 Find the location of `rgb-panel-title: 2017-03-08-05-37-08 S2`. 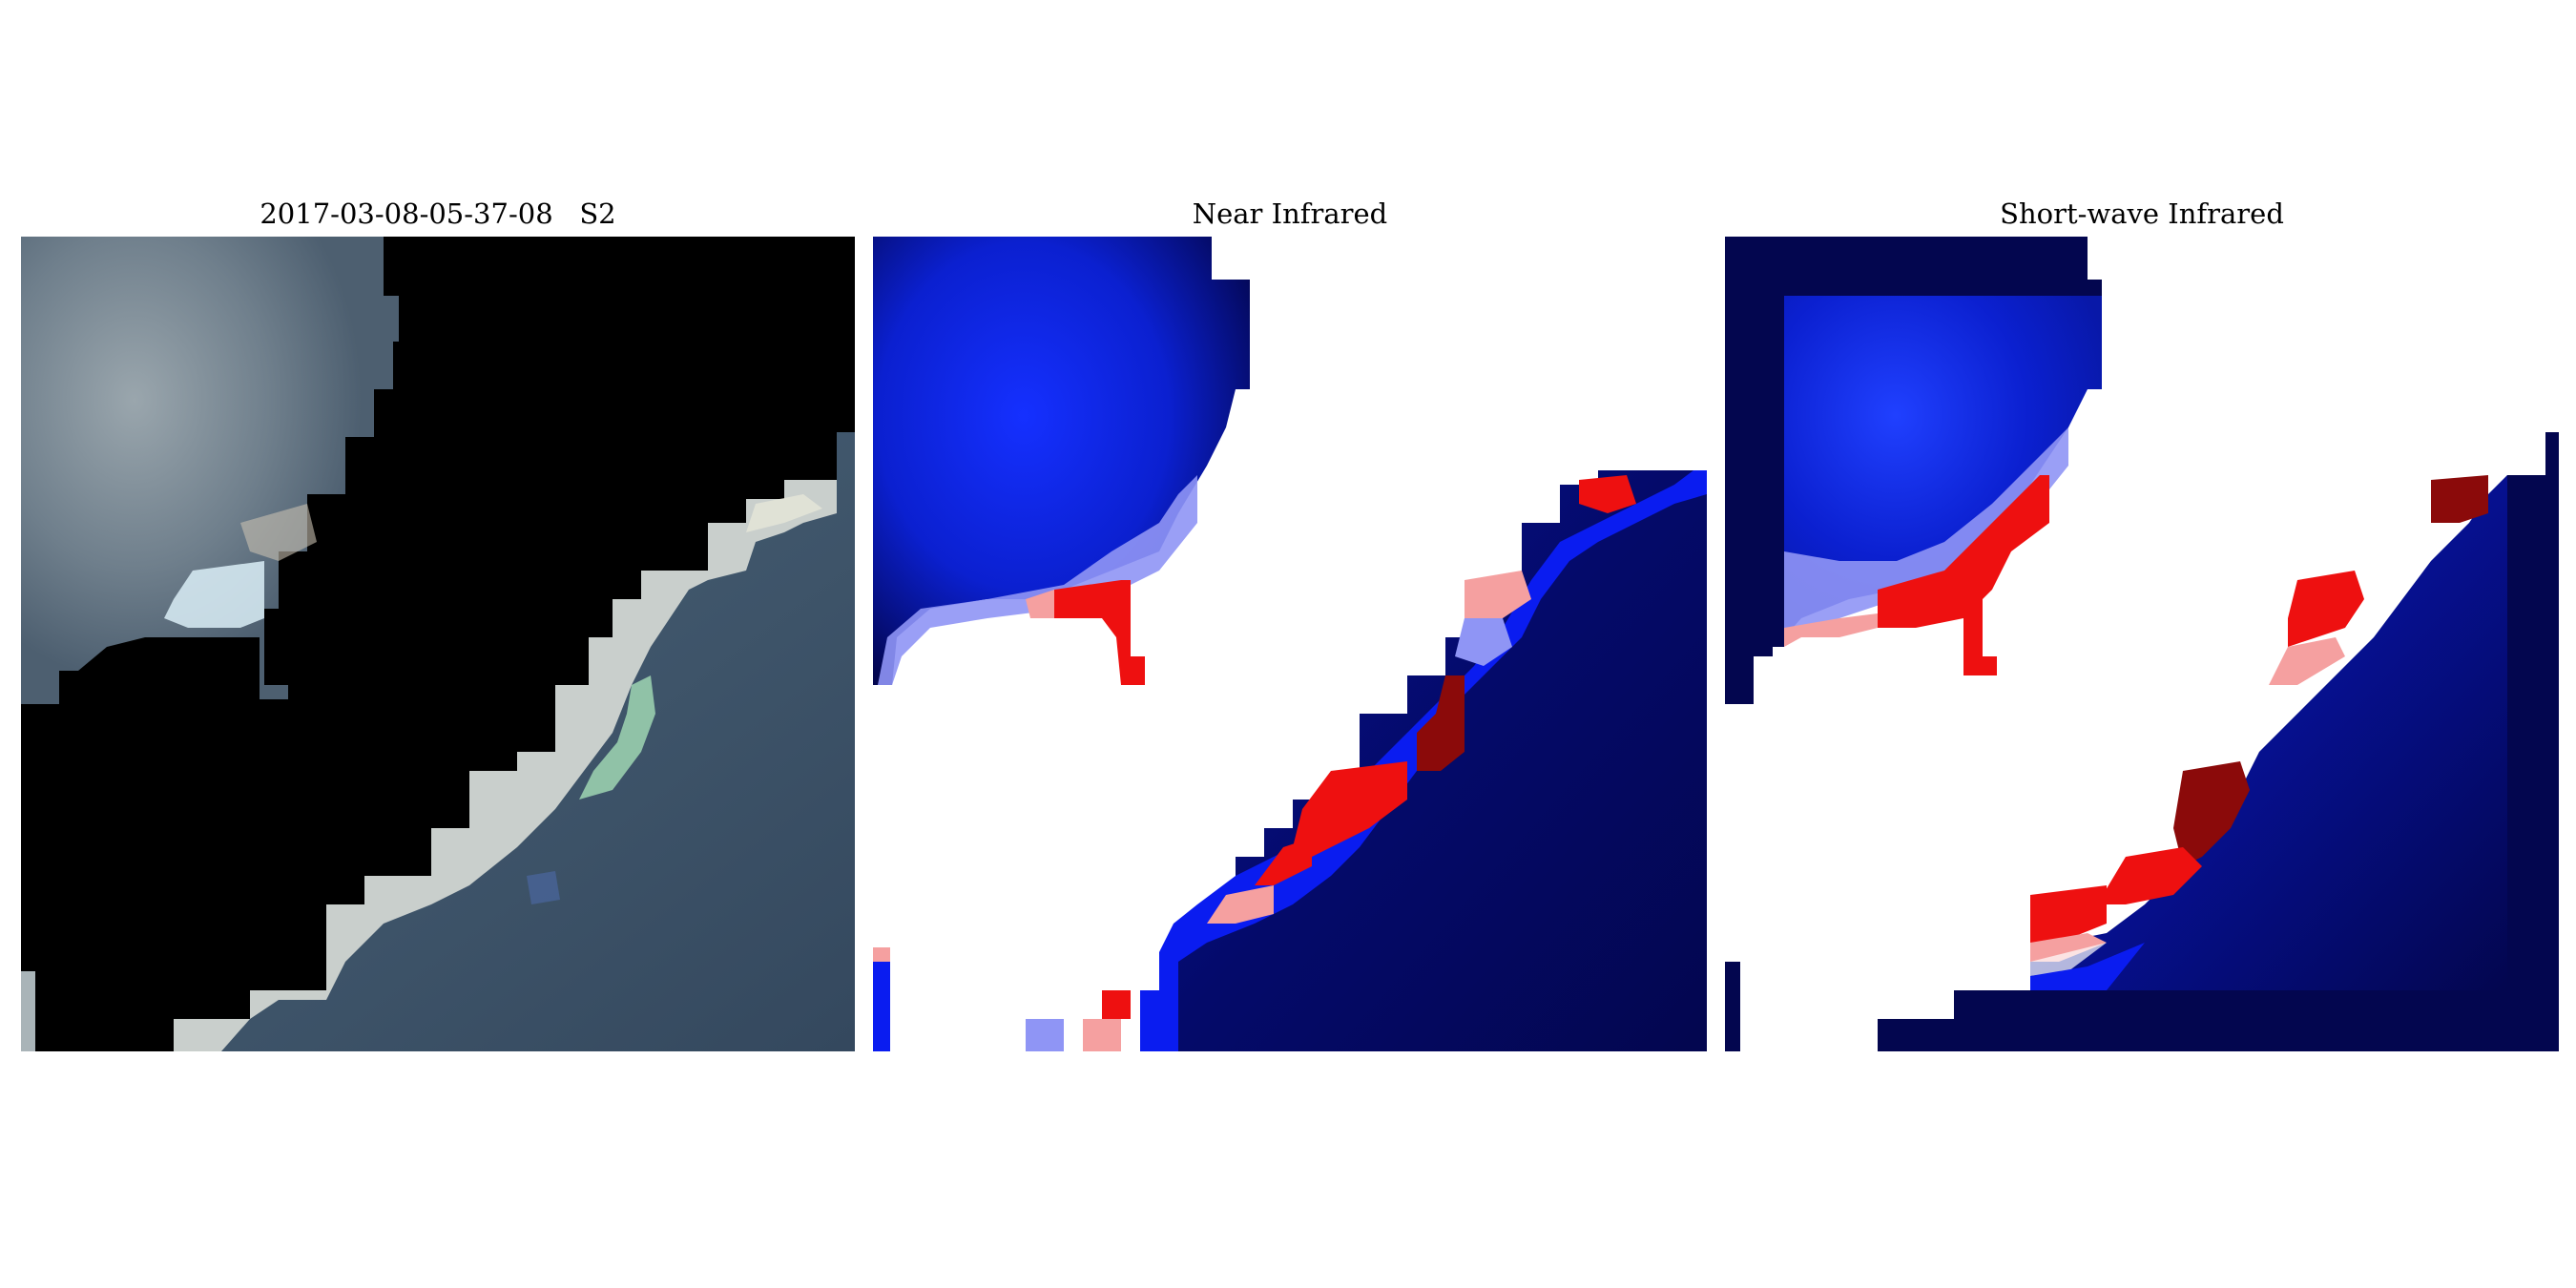

rgb-panel-title: 2017-03-08-05-37-08 S2 is located at coordinates (438, 213).